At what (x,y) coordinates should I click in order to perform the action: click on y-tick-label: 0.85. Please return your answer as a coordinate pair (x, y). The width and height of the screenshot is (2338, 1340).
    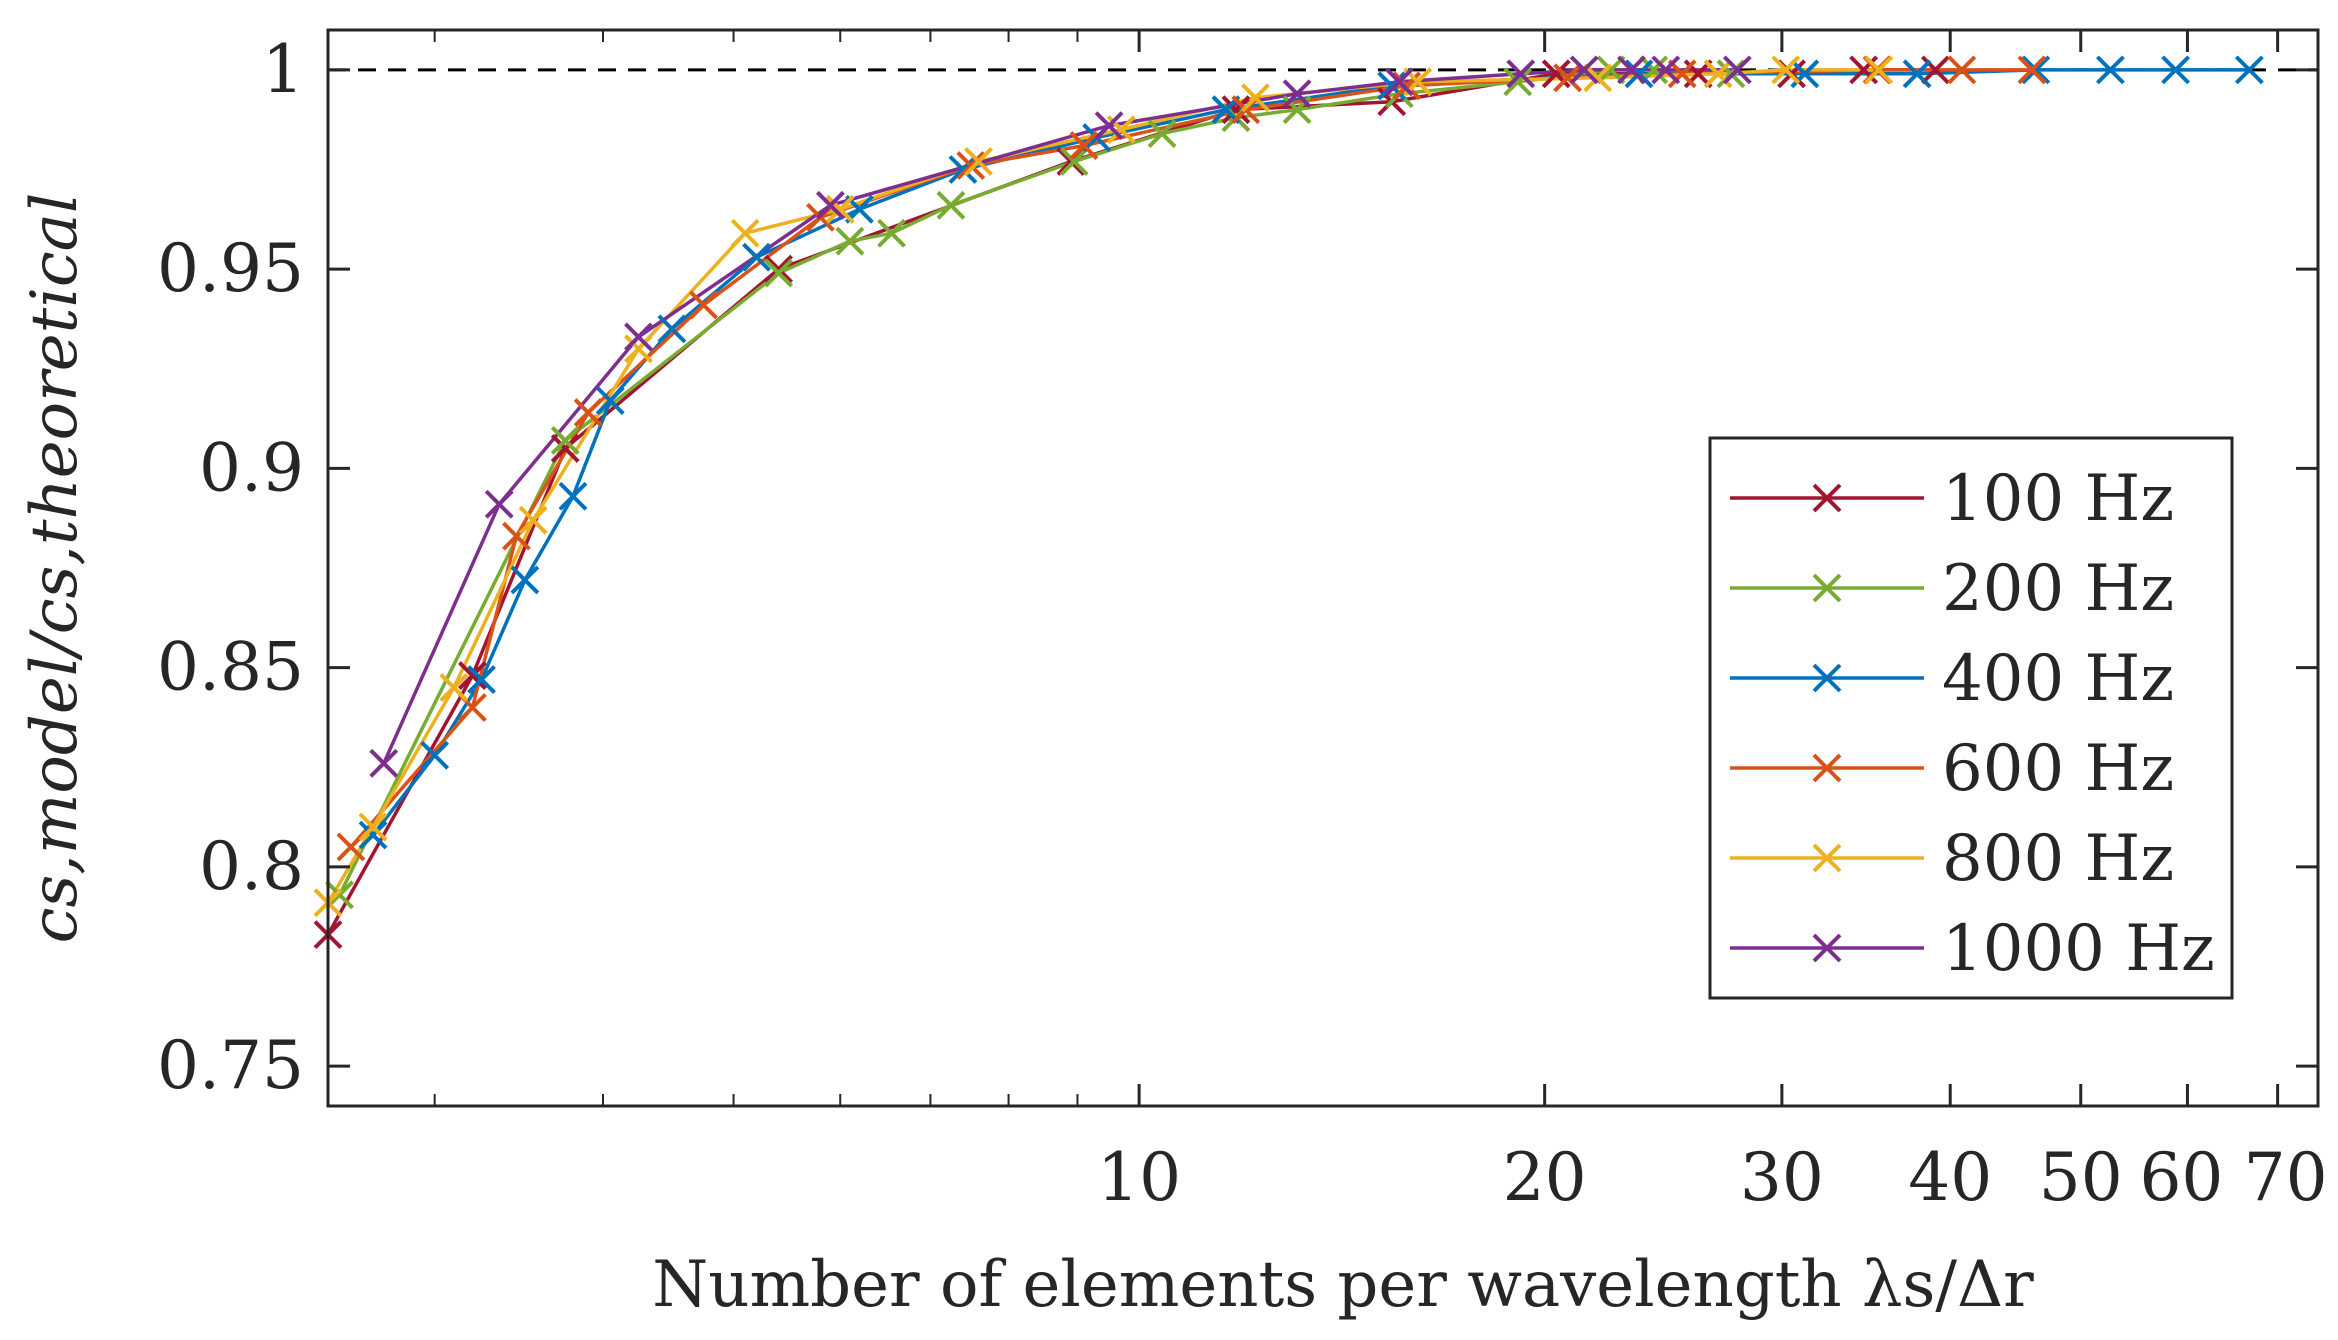
    Looking at the image, I should click on (230, 667).